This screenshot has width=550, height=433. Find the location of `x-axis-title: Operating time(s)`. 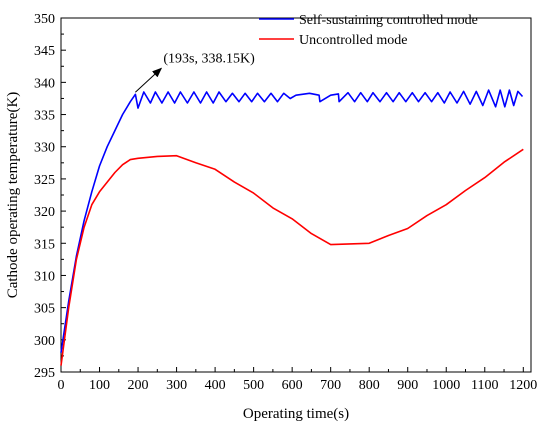

x-axis-title: Operating time(s) is located at coordinates (296, 414).